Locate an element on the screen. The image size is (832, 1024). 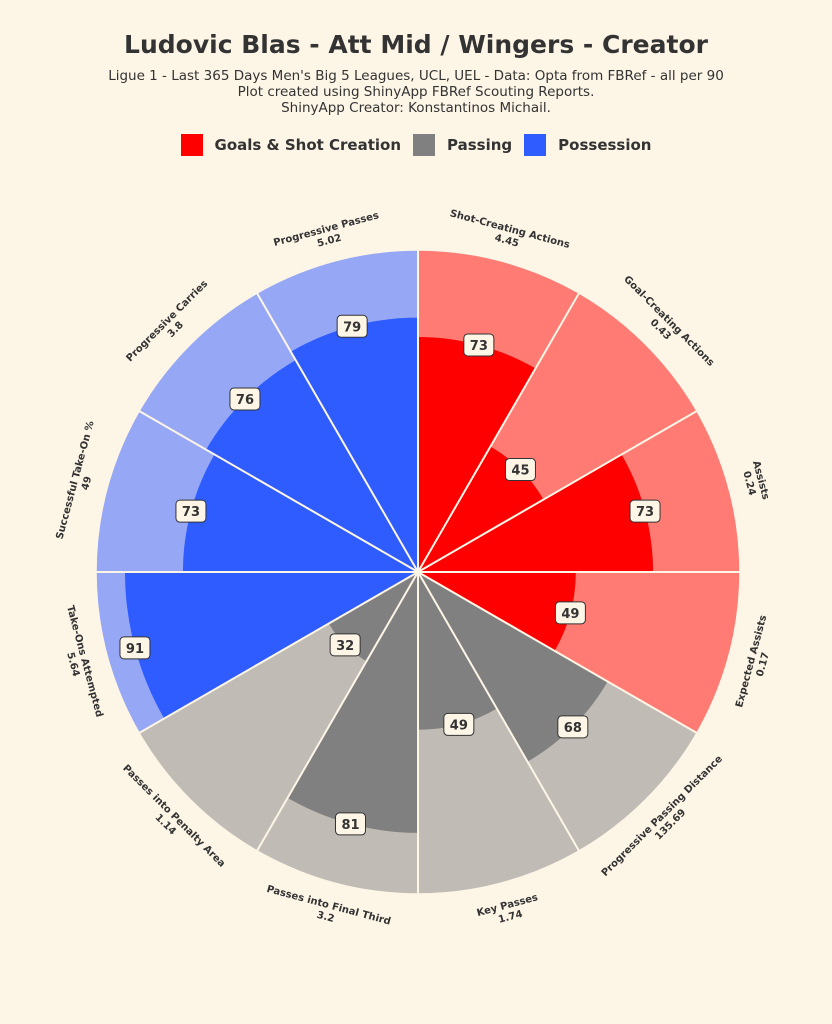
badge-value: 45 is located at coordinates (520, 471).